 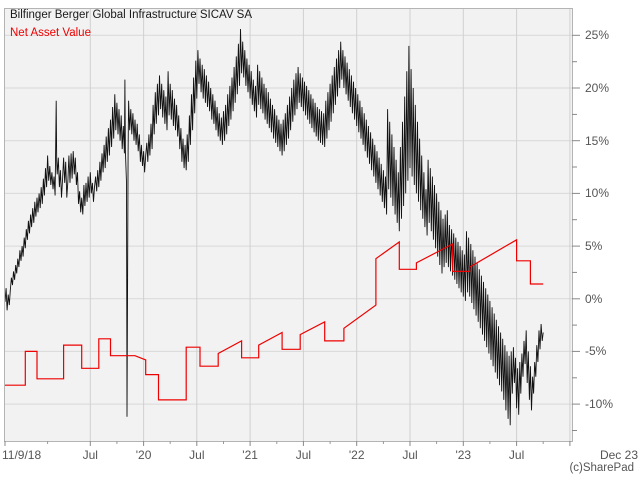 I want to click on y-tick-label: 0%, so click(x=594, y=298).